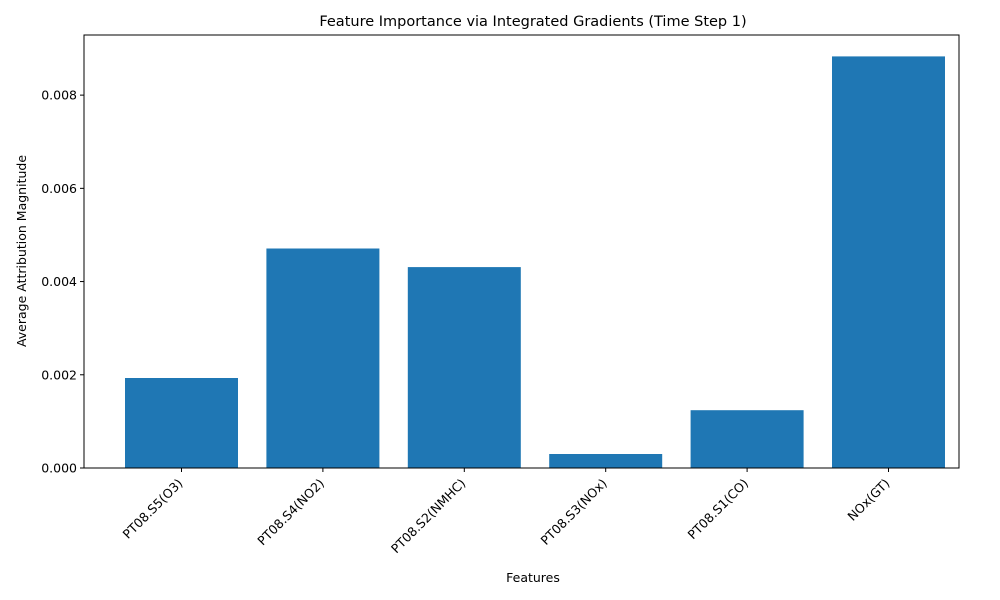 The width and height of the screenshot is (1000, 600). I want to click on y-axis: 0.000 0.002 0.004 0.006 0.008, so click(62, 282).